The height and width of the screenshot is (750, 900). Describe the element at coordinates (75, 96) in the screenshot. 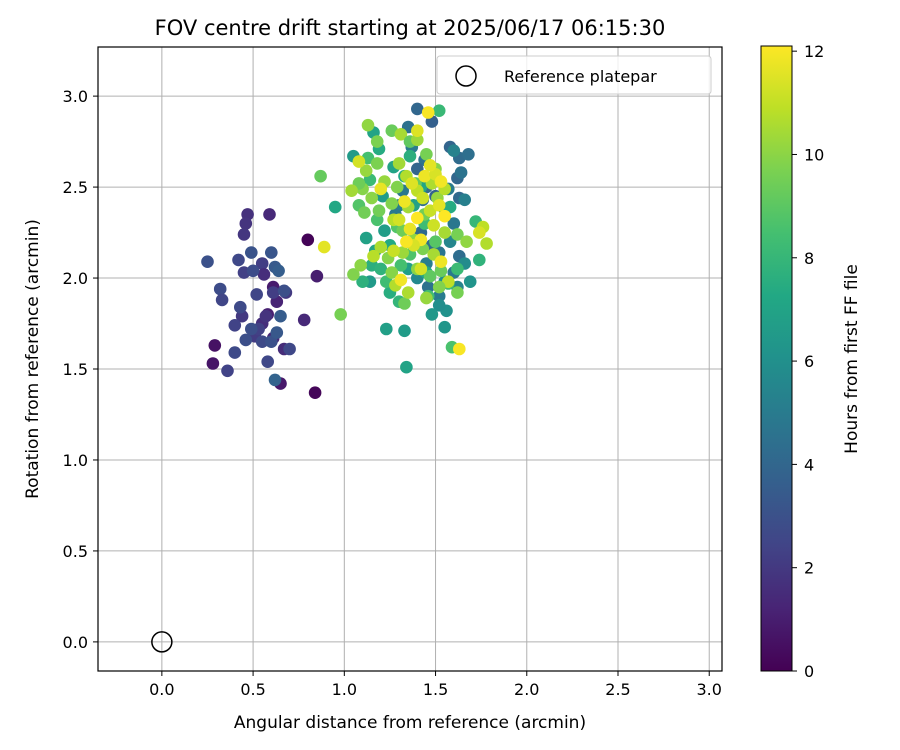

I see `y-tick-label: 3.0` at that location.